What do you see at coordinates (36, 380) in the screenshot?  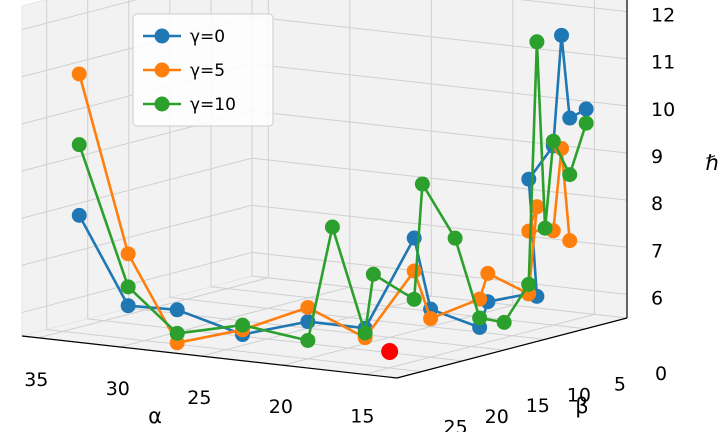 I see `x-tick-label: 35` at bounding box center [36, 380].